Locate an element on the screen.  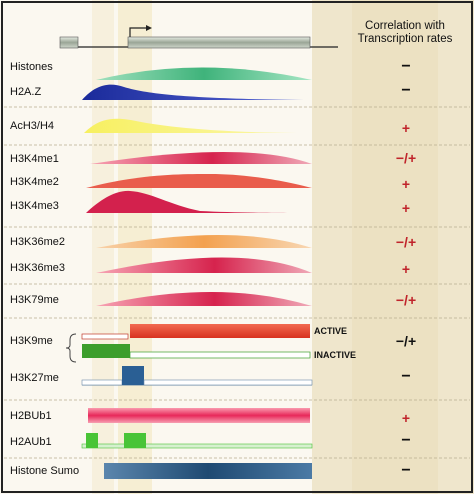
row-label-histone-sumo: Histone Sumo is located at coordinates (45, 471).